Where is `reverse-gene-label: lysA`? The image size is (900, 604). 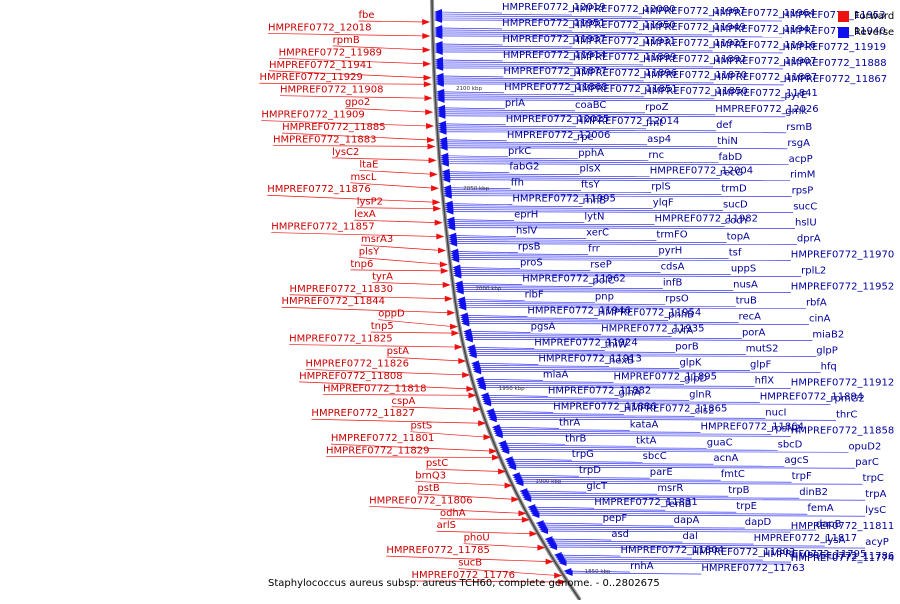
reverse-gene-label: lysA is located at coordinates (835, 540).